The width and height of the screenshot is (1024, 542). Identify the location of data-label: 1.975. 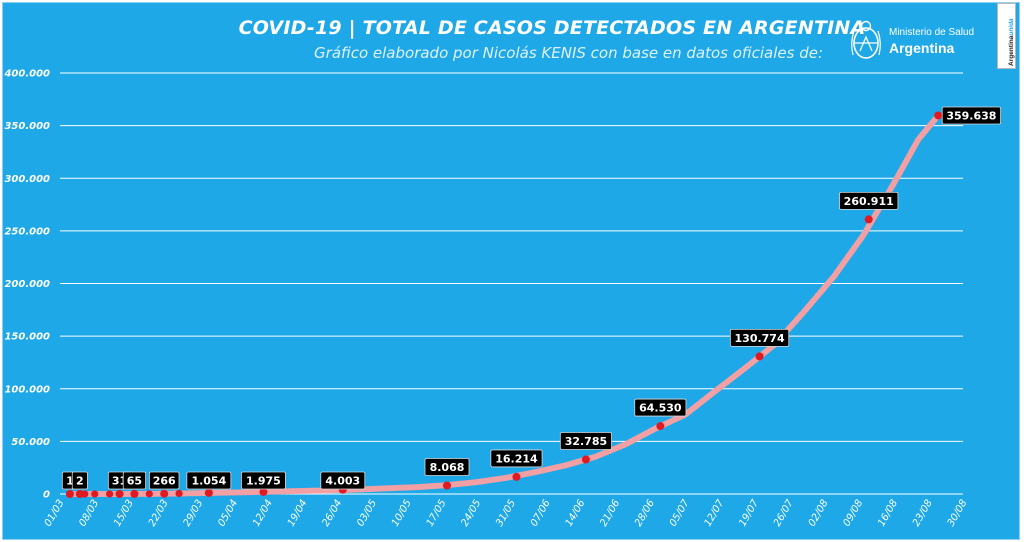
(263, 480).